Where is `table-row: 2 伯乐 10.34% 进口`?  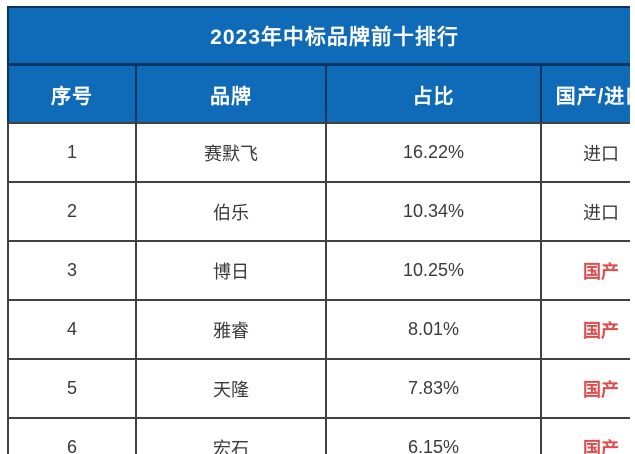
table-row: 2 伯乐 10.34% 进口 is located at coordinates (318, 211).